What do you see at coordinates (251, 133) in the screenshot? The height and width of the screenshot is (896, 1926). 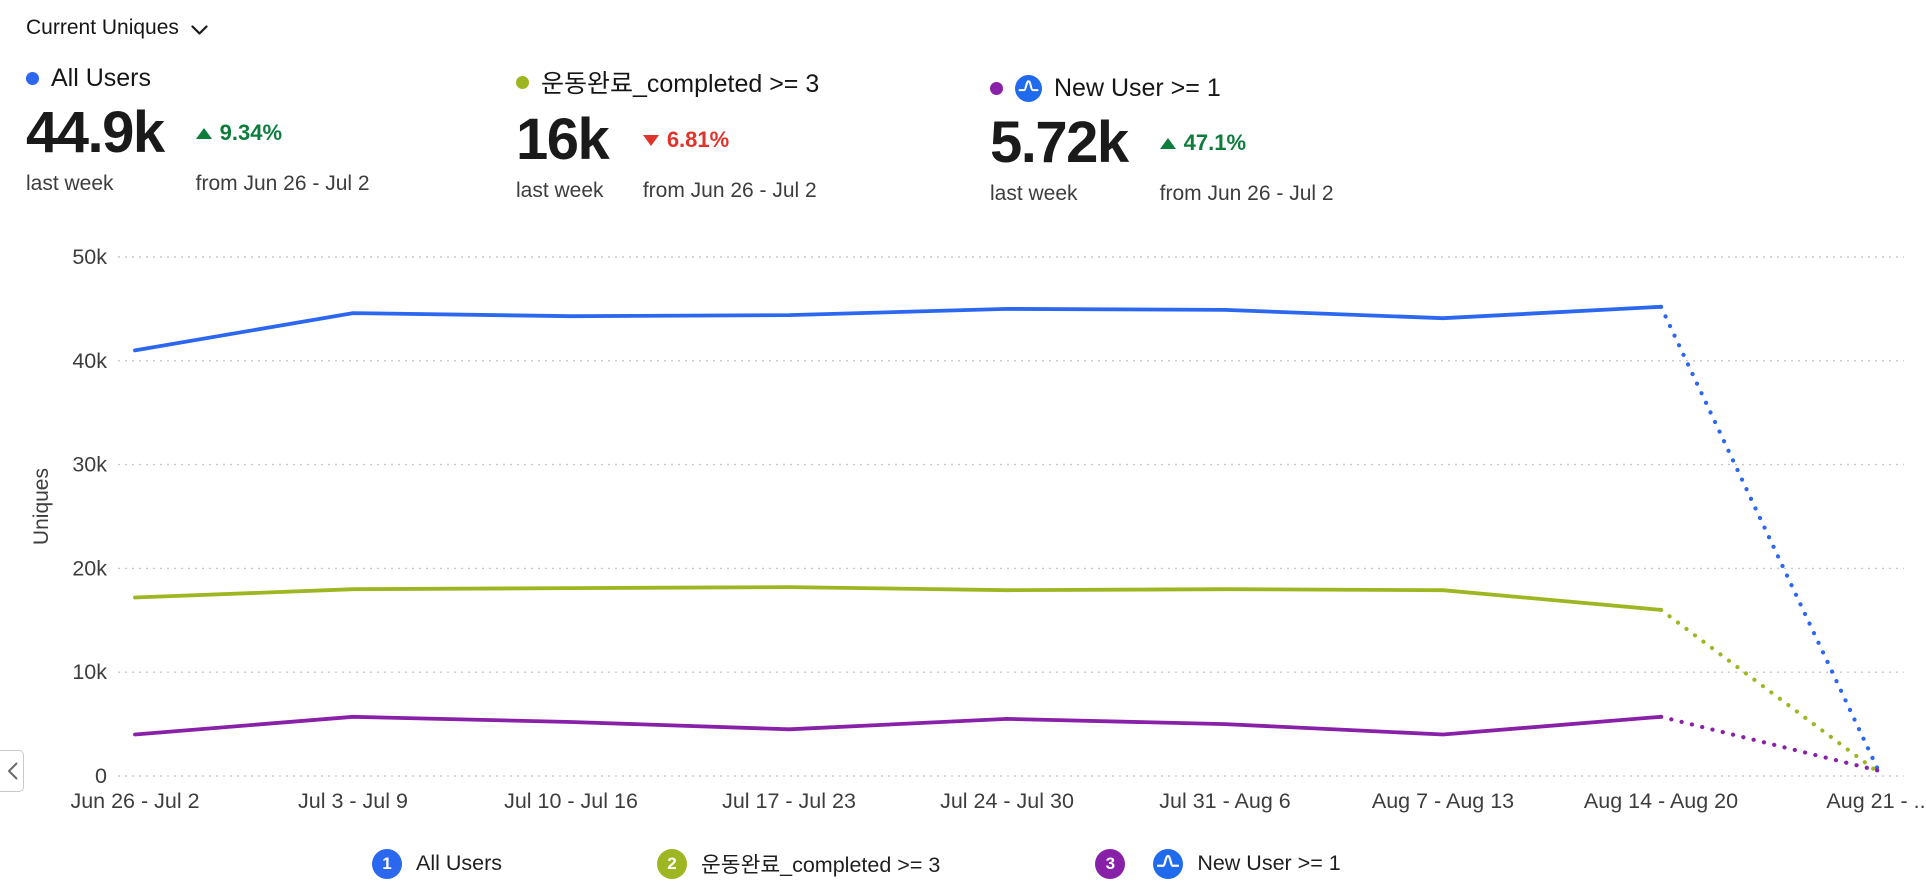 I see `metric-change-percent: 9.34%` at bounding box center [251, 133].